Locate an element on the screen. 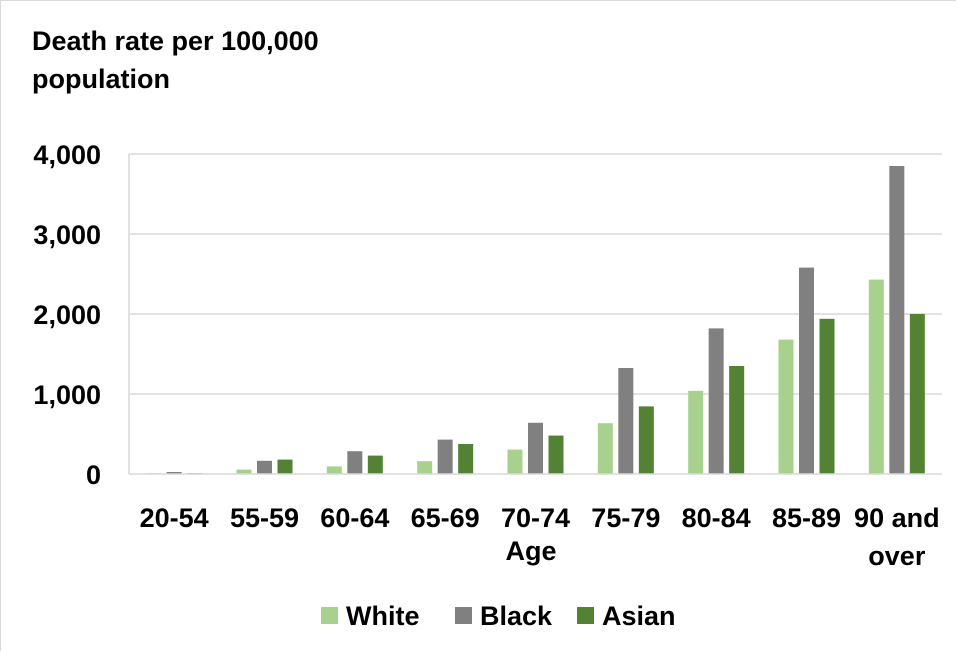 The width and height of the screenshot is (958, 653). x-tick-label: 80-84 is located at coordinates (716, 518).